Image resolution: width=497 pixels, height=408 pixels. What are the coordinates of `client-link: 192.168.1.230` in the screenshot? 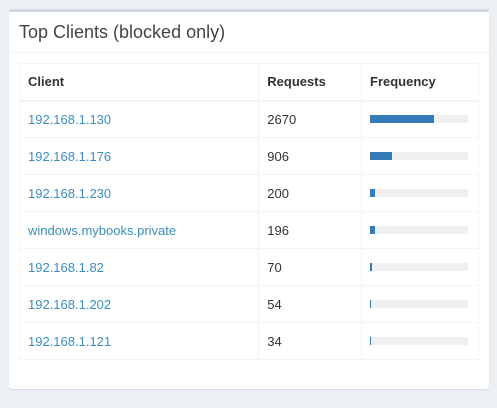 It's located at (70, 193).